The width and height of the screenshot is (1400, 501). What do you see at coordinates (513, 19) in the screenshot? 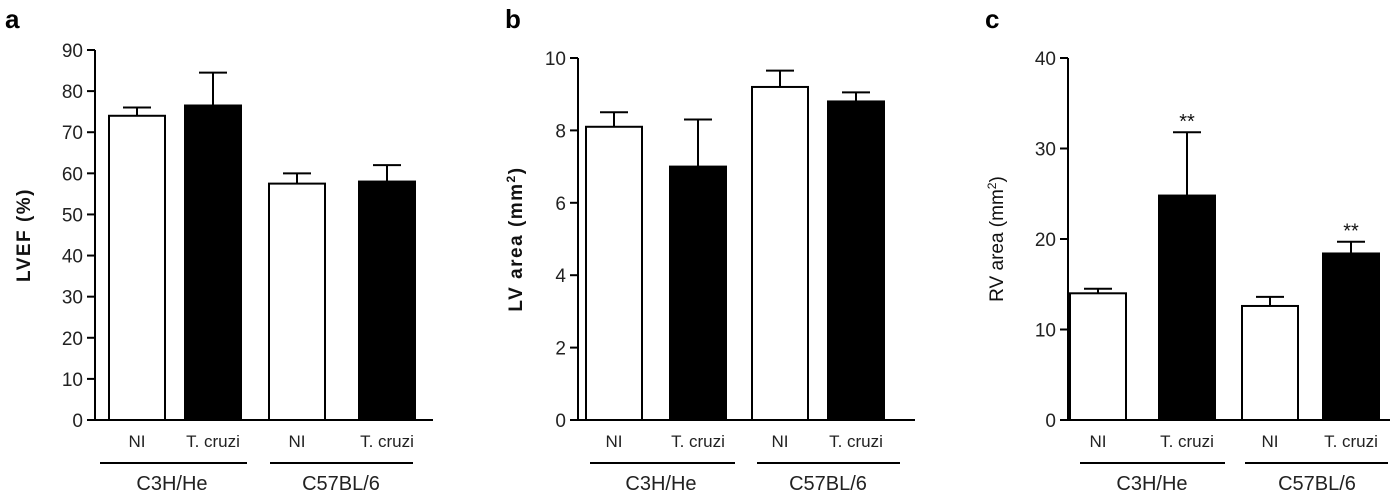
I see `panel-label: b` at bounding box center [513, 19].